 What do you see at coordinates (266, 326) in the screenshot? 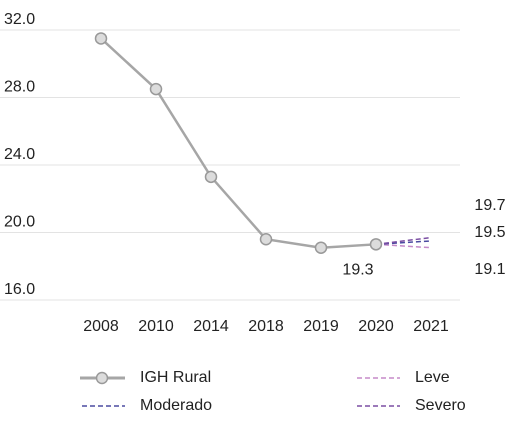
I see `x-tick-label: 2018` at bounding box center [266, 326].